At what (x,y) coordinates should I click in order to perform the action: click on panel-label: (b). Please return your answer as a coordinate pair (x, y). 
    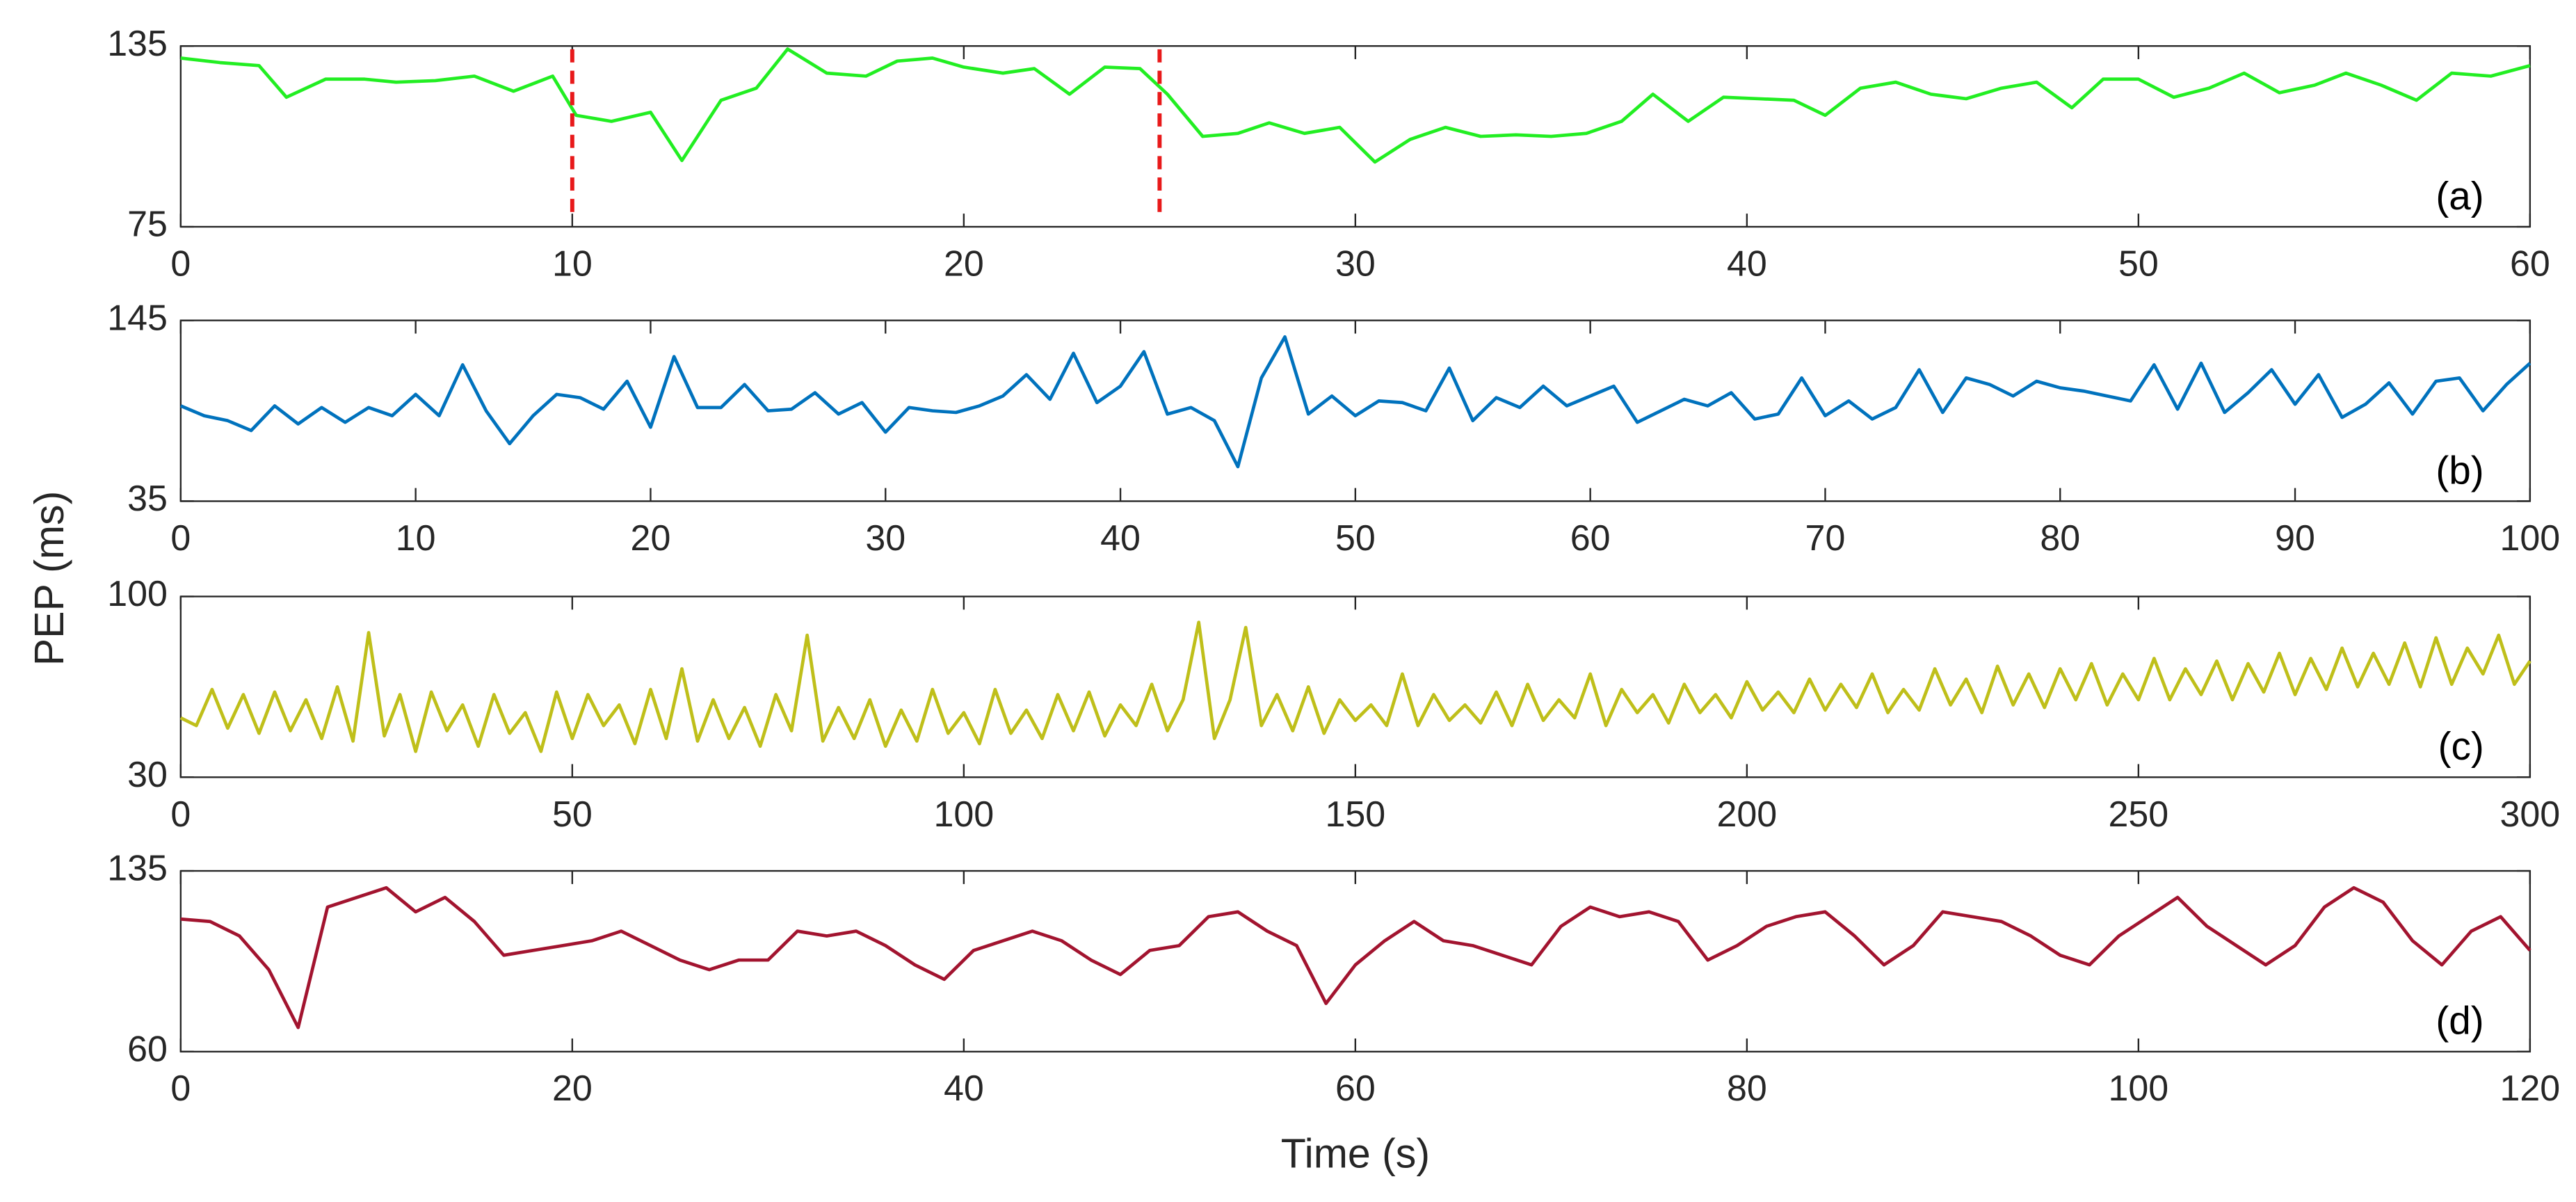
    Looking at the image, I should click on (2460, 471).